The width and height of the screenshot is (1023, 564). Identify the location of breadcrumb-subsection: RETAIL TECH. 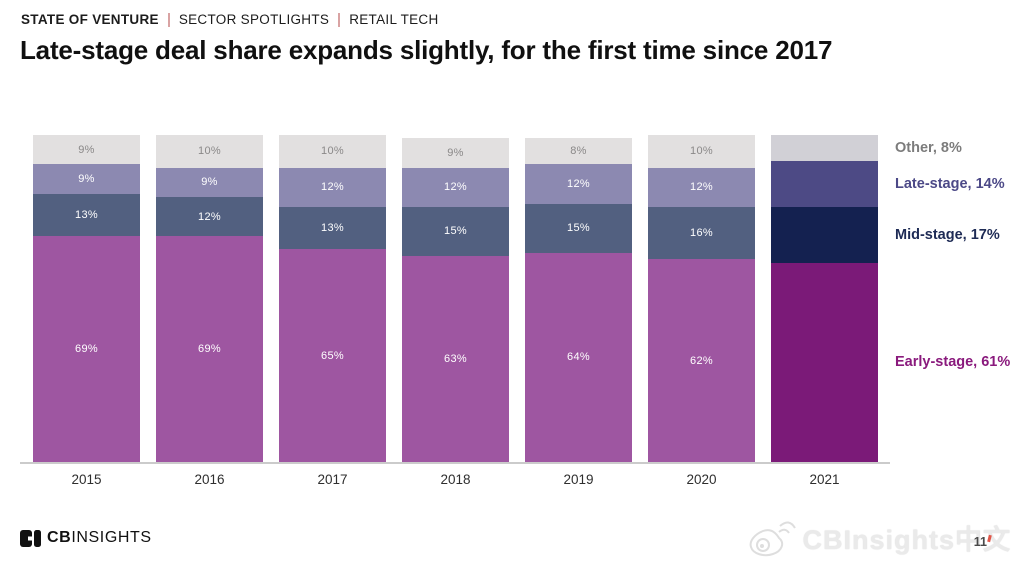
(394, 19).